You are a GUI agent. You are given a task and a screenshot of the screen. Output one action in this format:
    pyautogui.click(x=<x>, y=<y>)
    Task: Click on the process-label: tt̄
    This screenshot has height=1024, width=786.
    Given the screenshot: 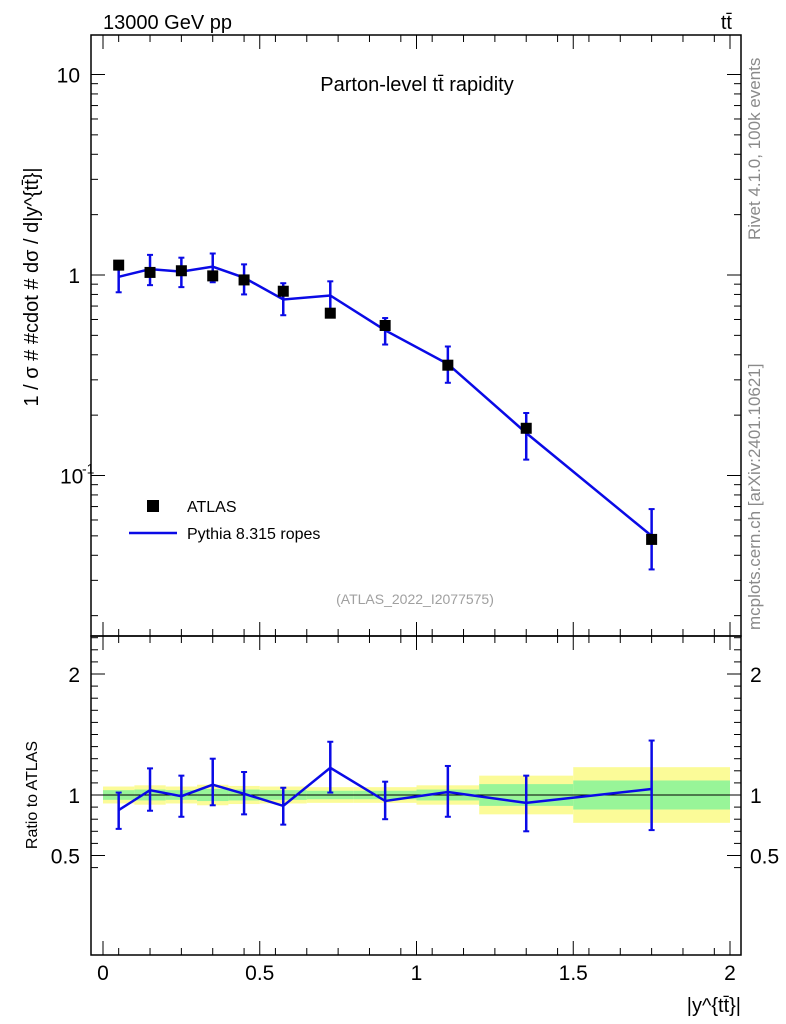 What is the action you would take?
    pyautogui.click(x=727, y=23)
    